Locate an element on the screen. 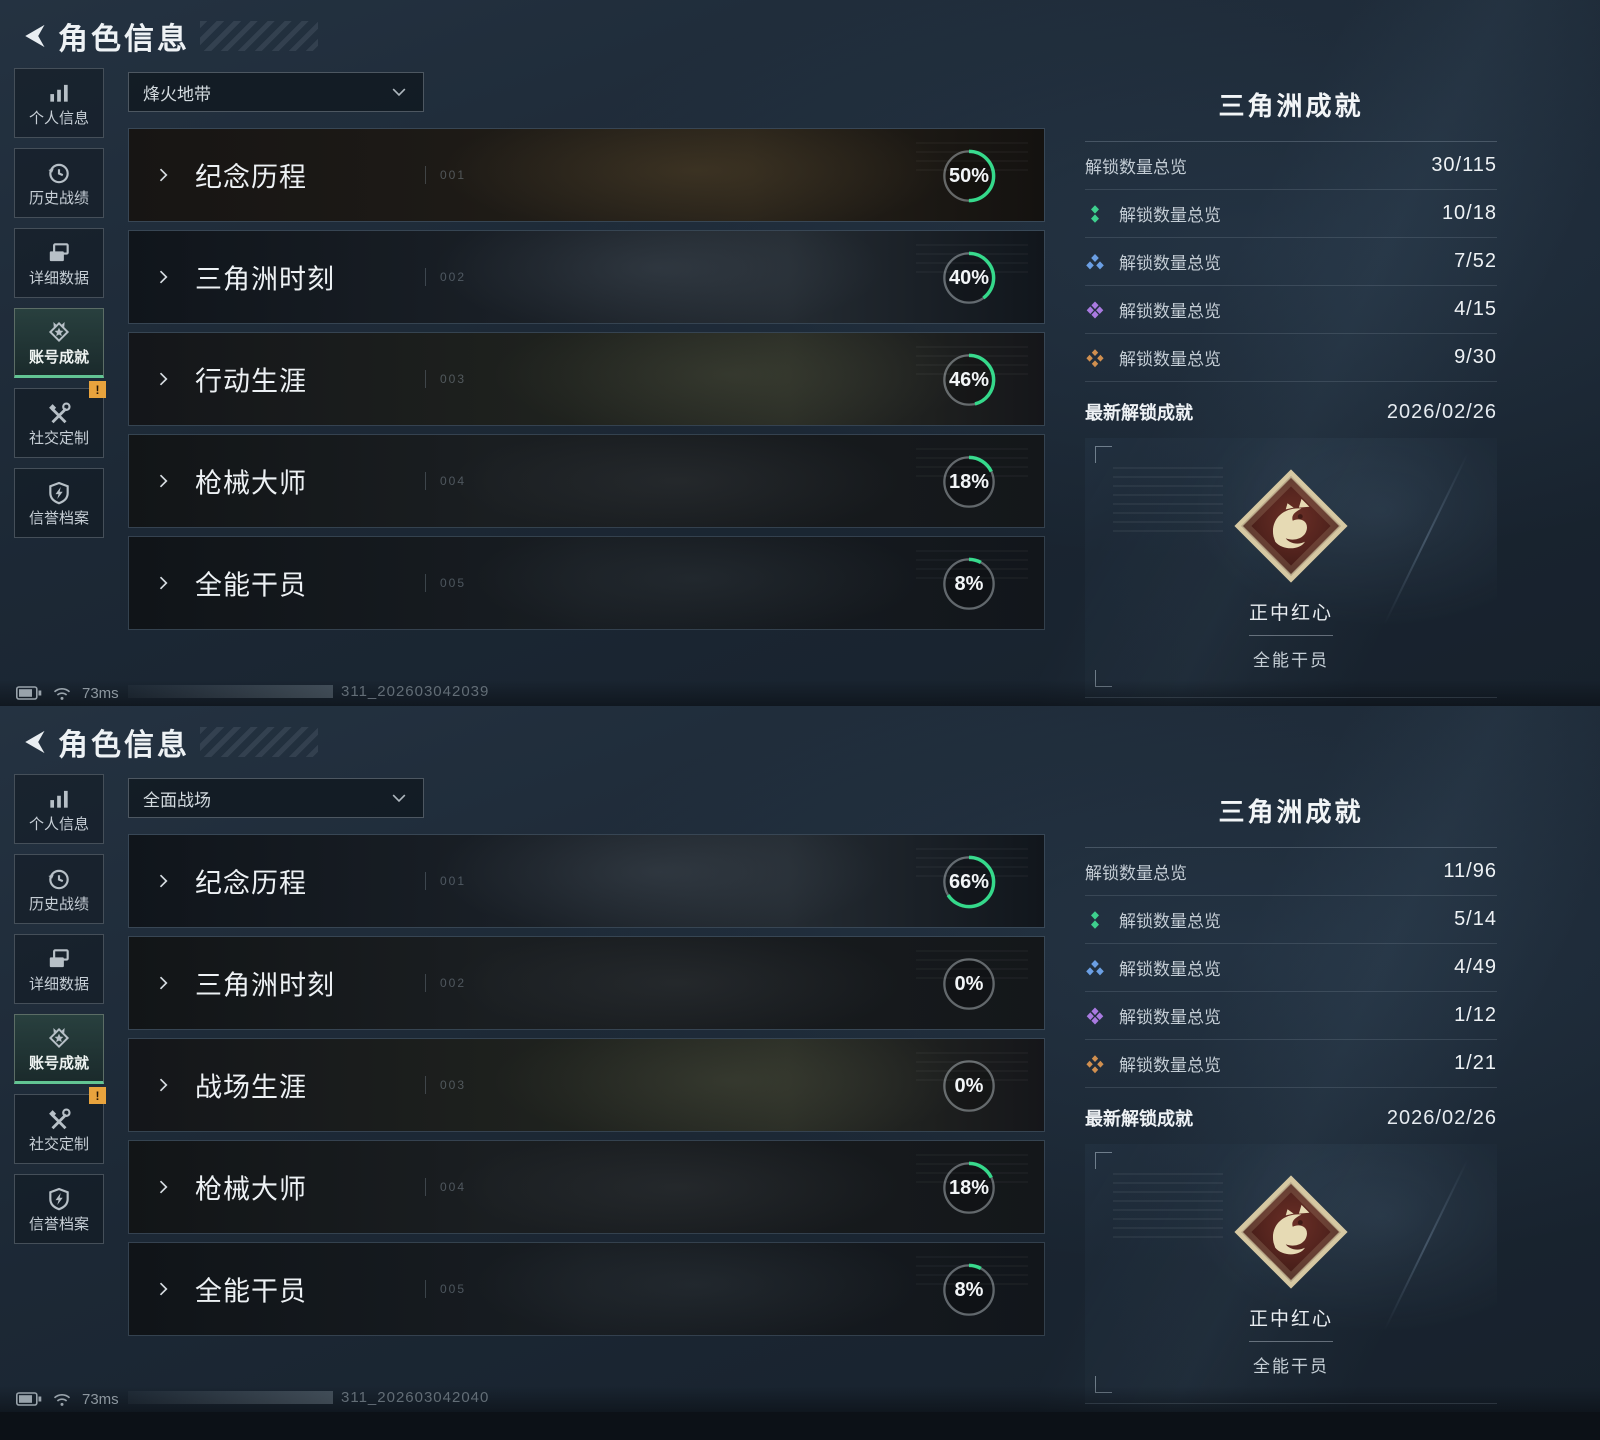 The width and height of the screenshot is (1600, 1440). achievement-row-operation-career: 行动生涯 003 46% is located at coordinates (586, 379).